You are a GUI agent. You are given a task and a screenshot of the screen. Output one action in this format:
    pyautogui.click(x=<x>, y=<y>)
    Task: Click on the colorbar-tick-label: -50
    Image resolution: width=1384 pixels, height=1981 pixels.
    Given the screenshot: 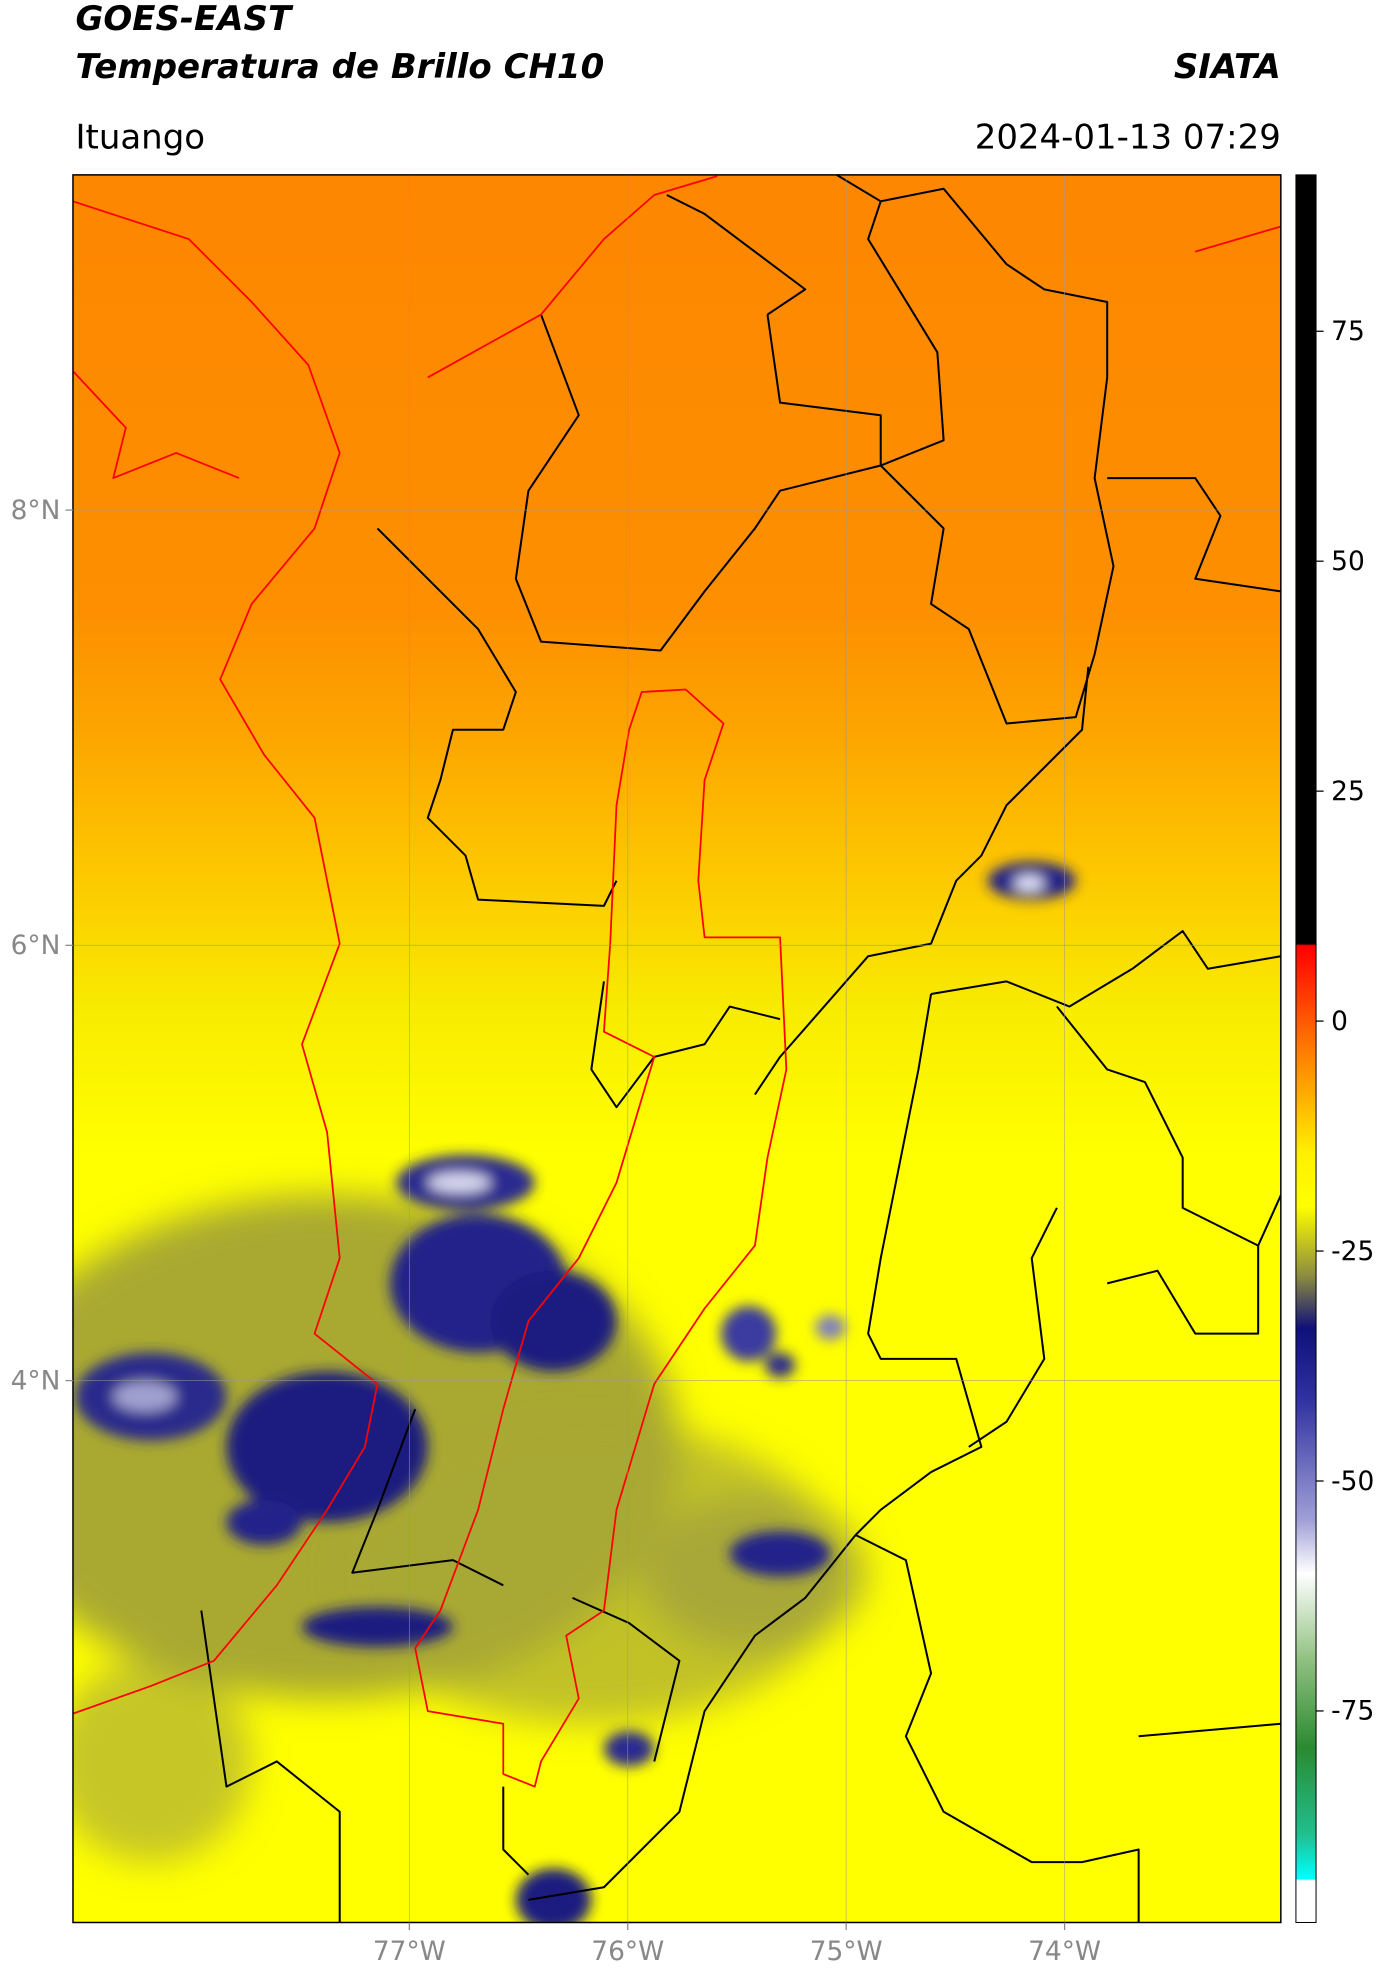 What is the action you would take?
    pyautogui.click(x=1352, y=1481)
    